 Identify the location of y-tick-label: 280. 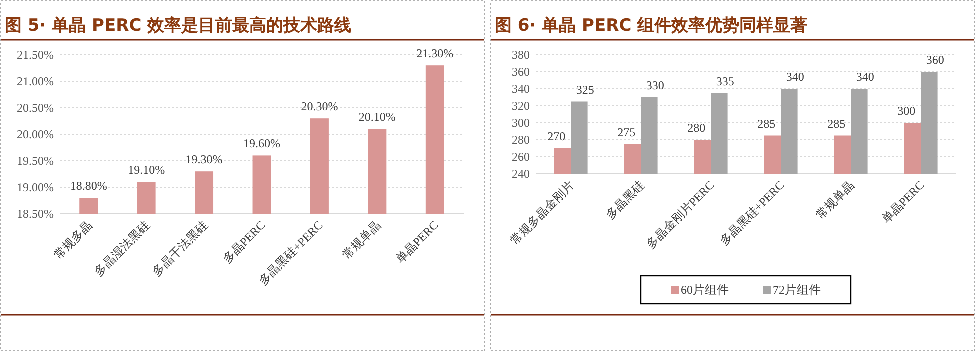
(521, 140).